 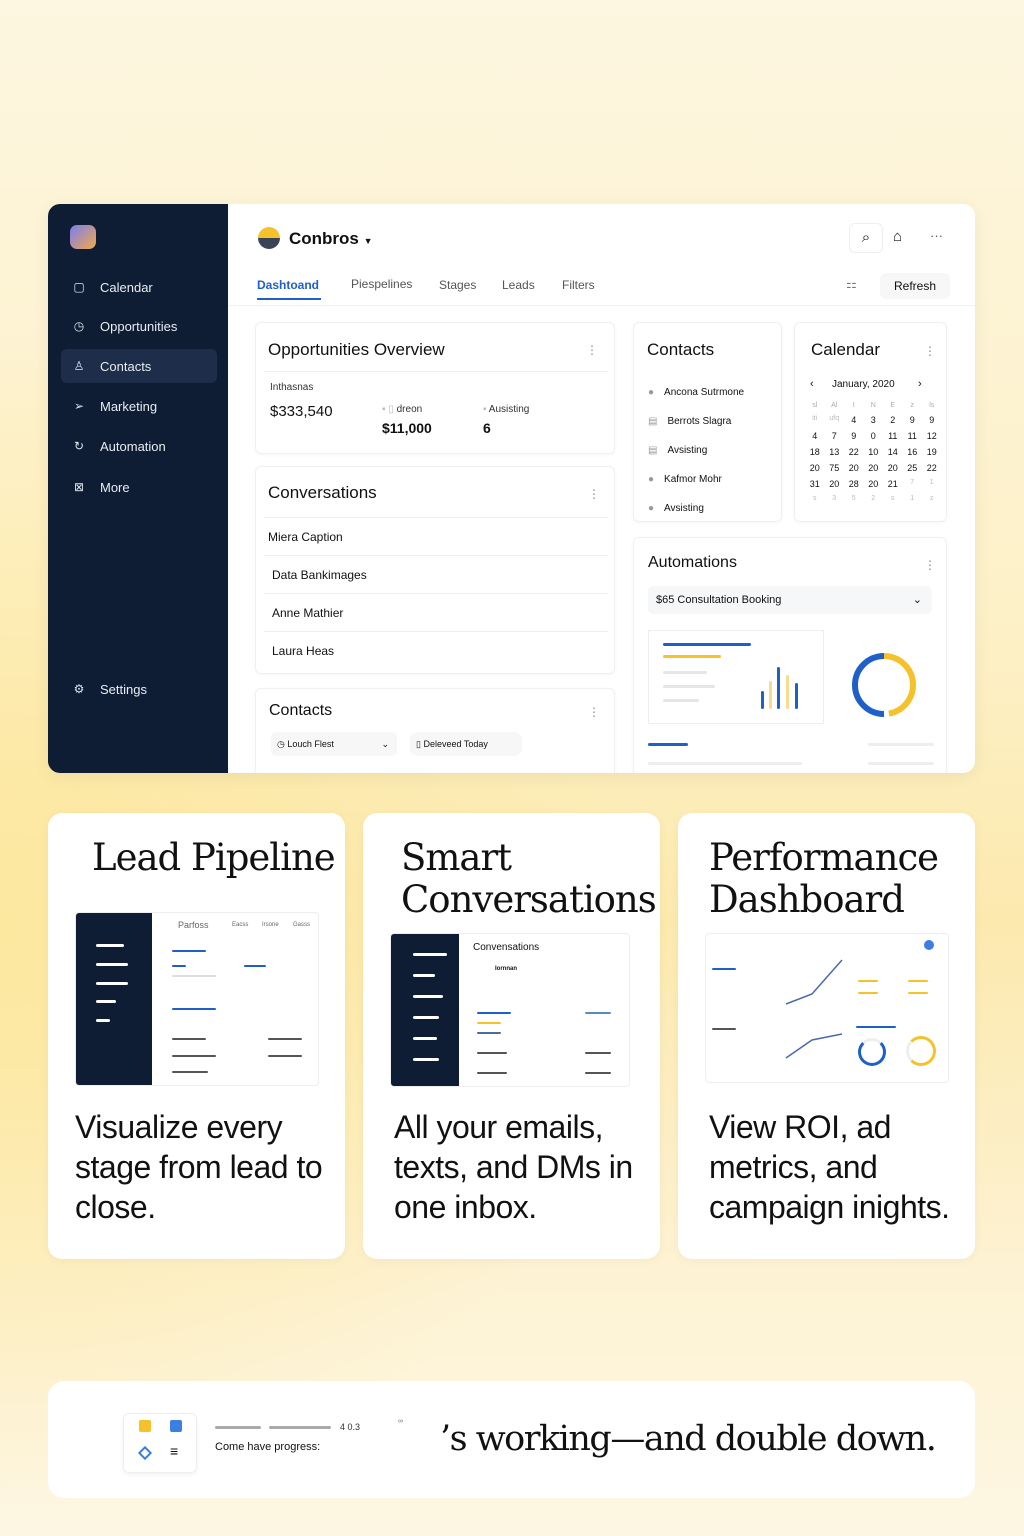 What do you see at coordinates (936, 235) in the screenshot?
I see `more-icon: ···` at bounding box center [936, 235].